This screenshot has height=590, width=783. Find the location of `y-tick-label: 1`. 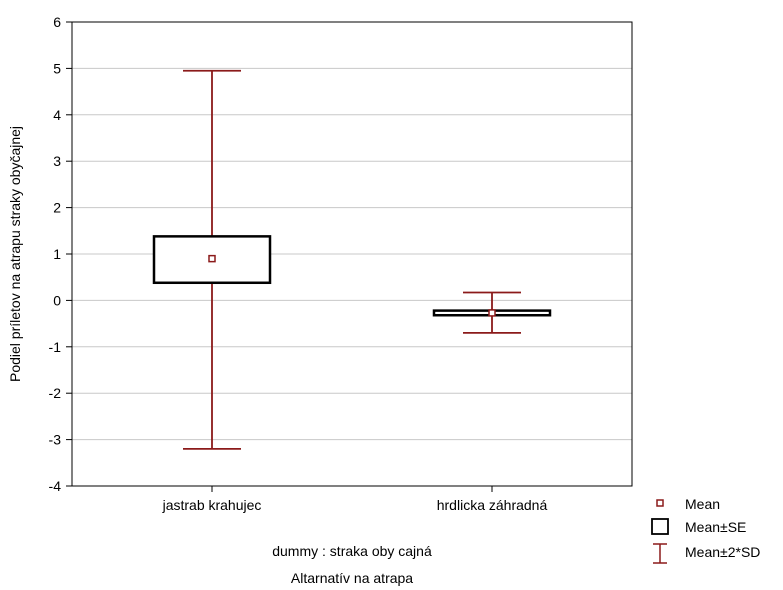

y-tick-label: 1 is located at coordinates (57, 254).